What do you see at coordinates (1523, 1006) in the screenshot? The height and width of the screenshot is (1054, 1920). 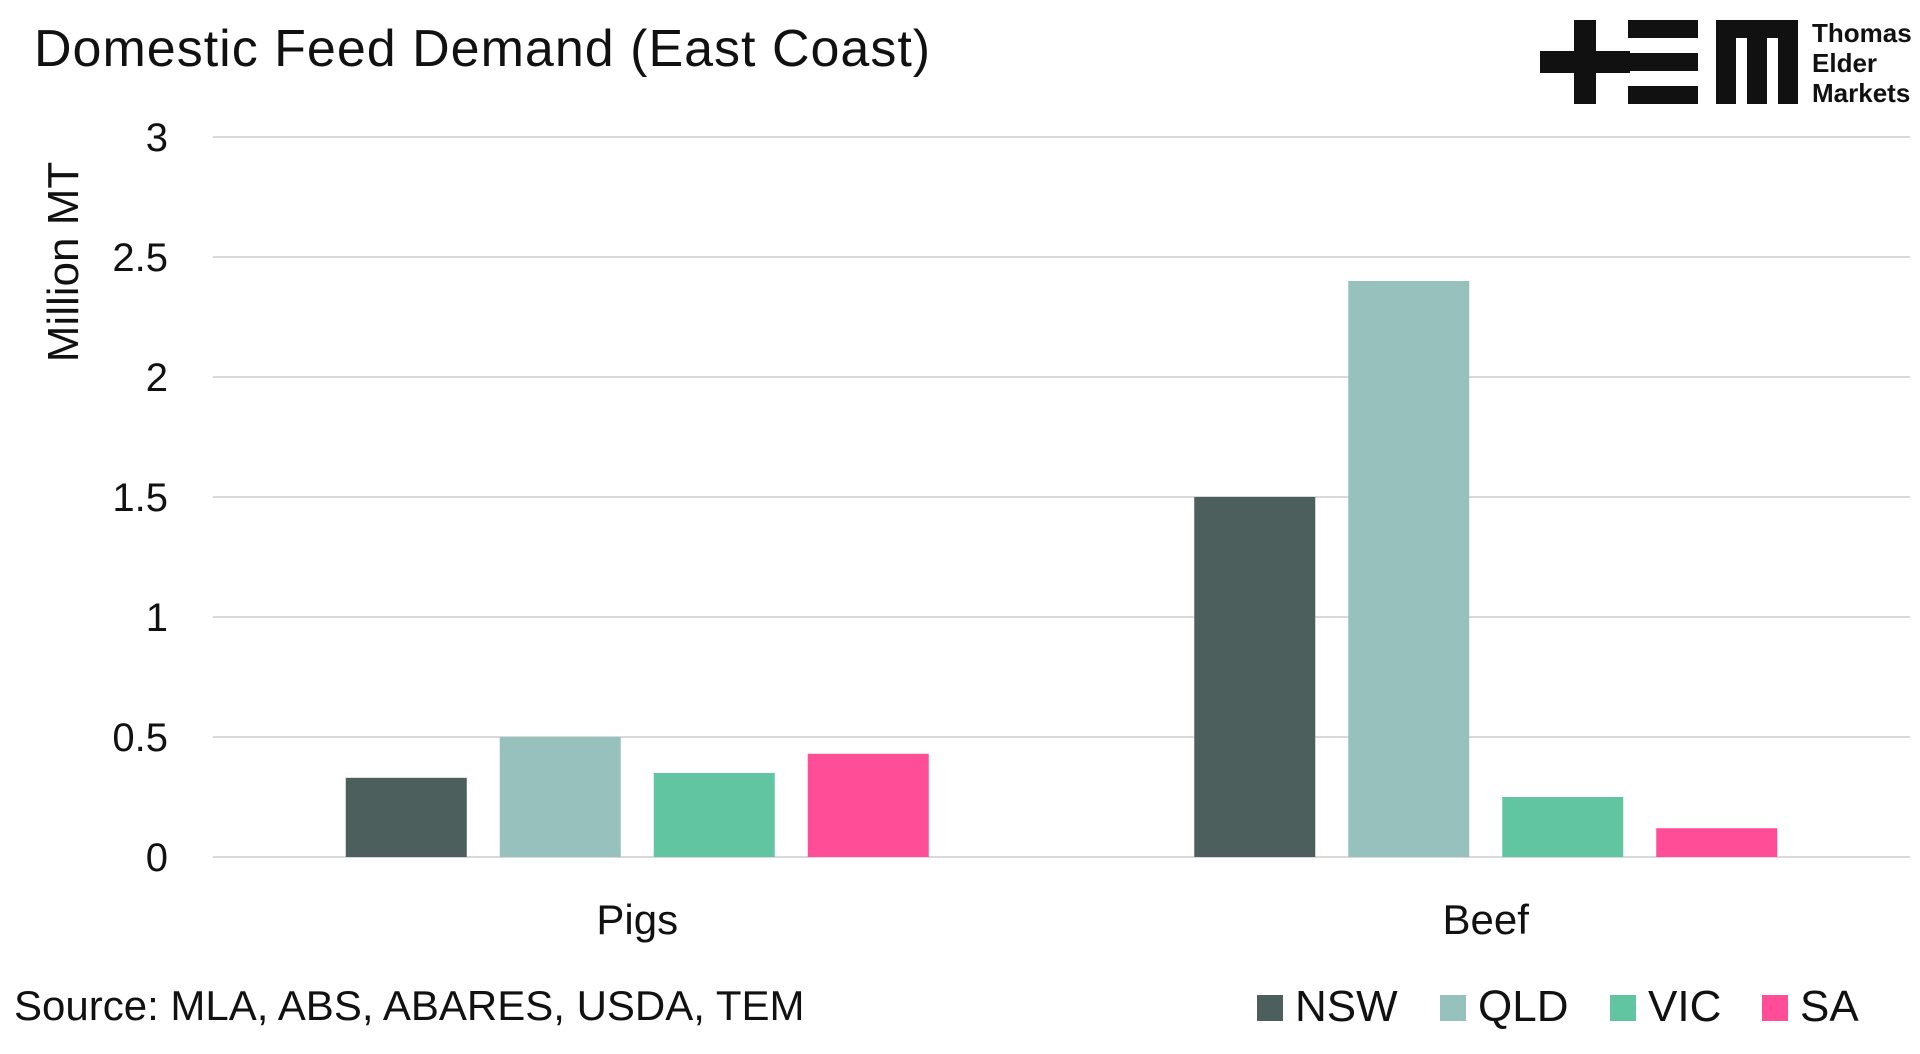 I see `legend-label-qld: QLD` at bounding box center [1523, 1006].